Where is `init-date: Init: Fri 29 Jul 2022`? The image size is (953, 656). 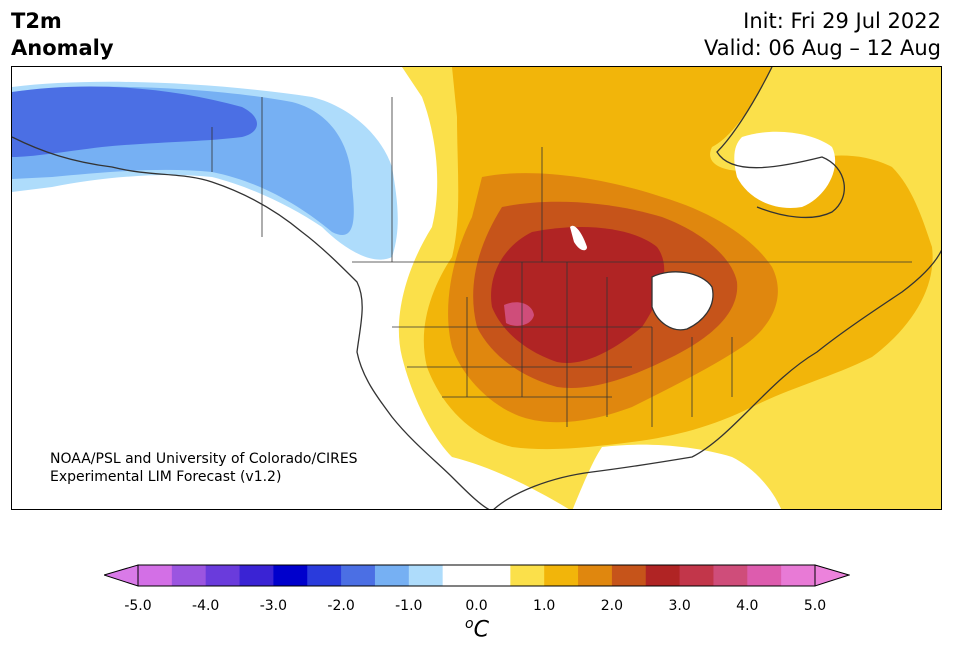
init-date: Init: Fri 29 Jul 2022 is located at coordinates (842, 21).